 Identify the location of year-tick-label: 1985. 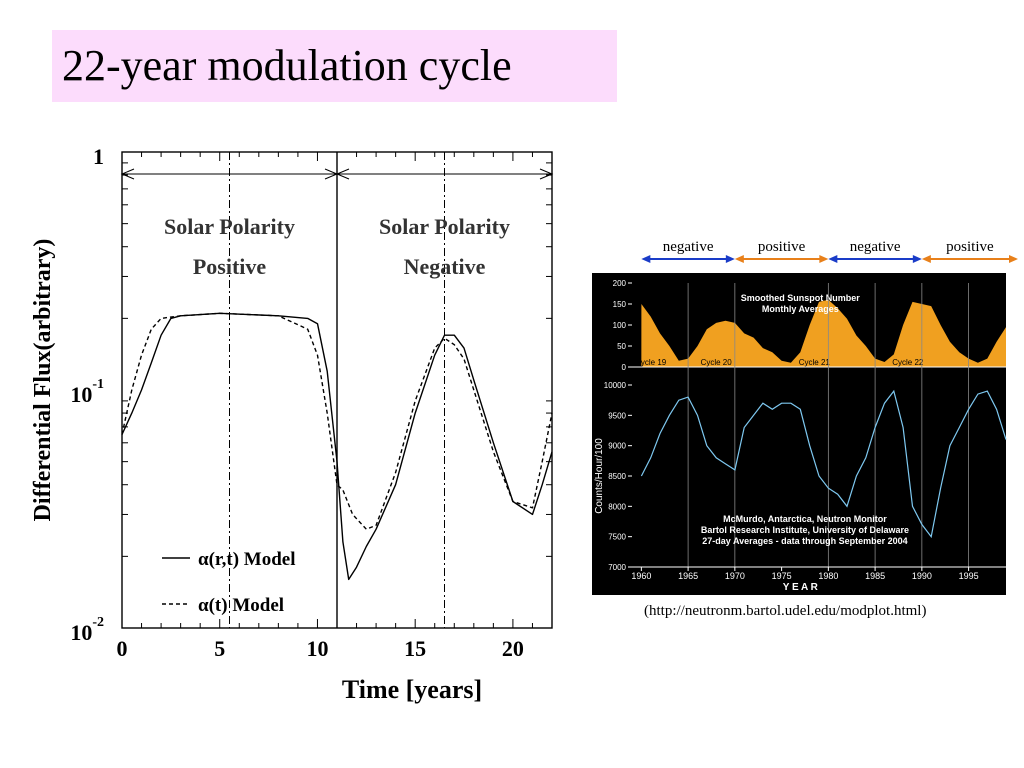
(875, 576).